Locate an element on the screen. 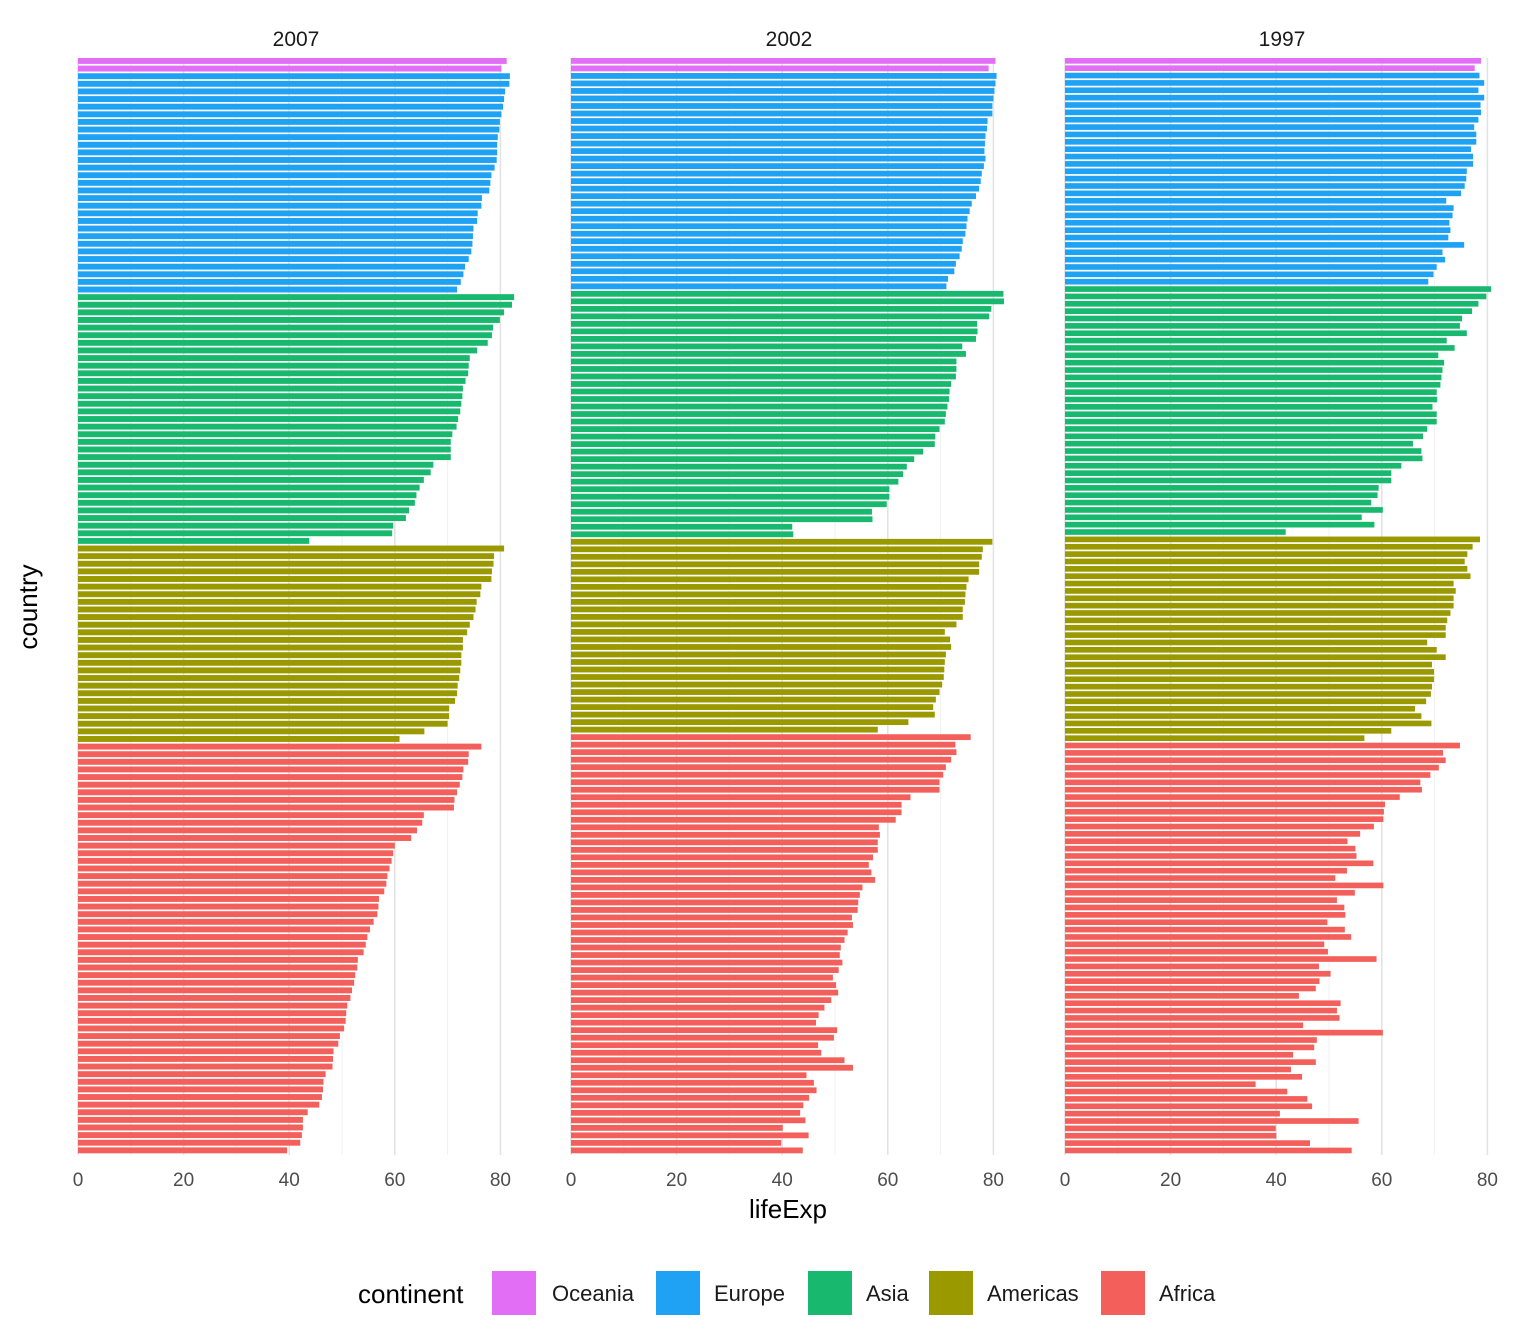 This screenshot has height=1344, width=1536. legend-key-americas is located at coordinates (951, 1293).